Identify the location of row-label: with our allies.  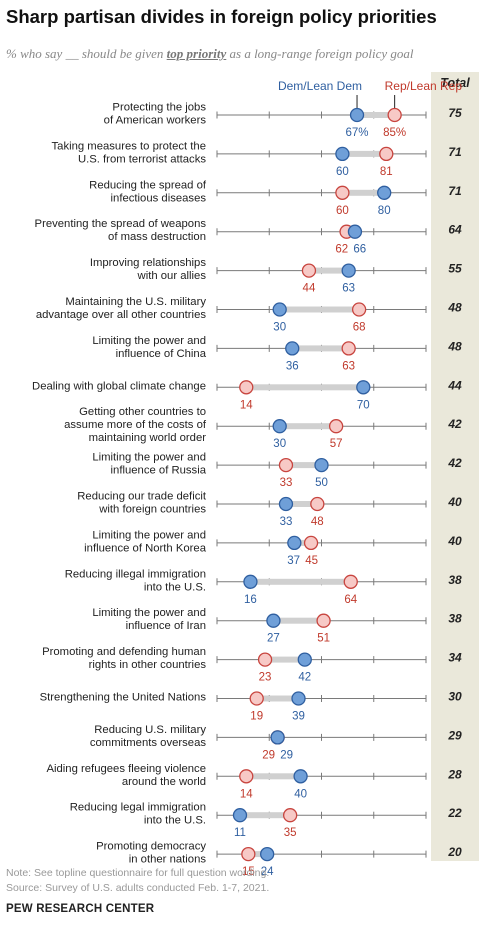
(172, 276).